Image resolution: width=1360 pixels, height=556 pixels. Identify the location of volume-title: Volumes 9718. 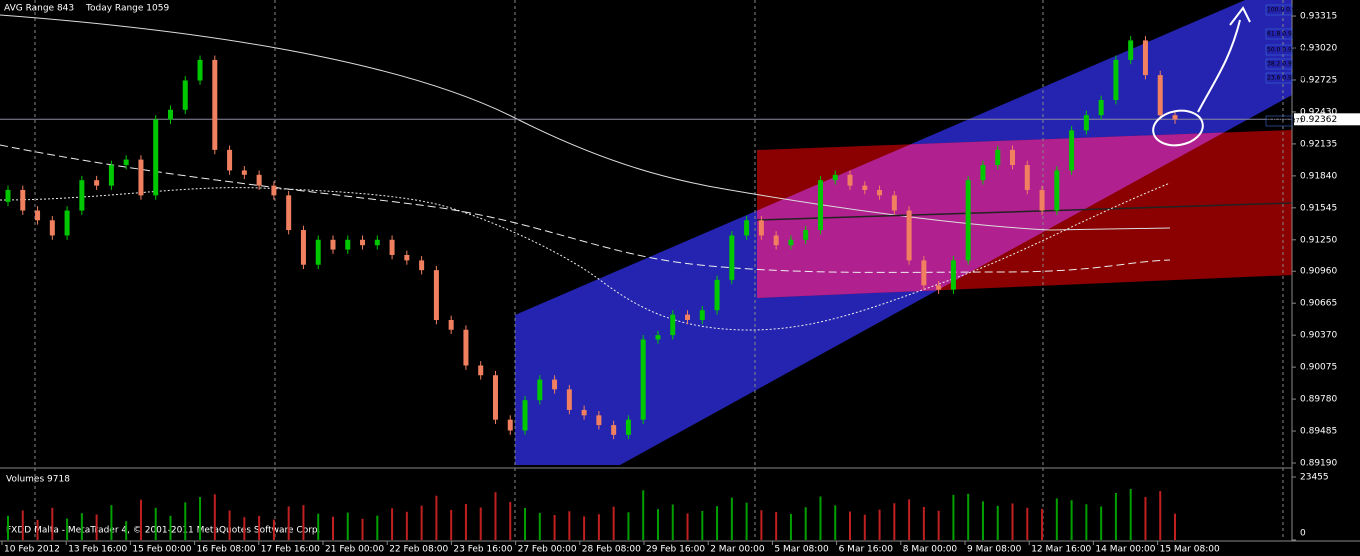
(38, 480).